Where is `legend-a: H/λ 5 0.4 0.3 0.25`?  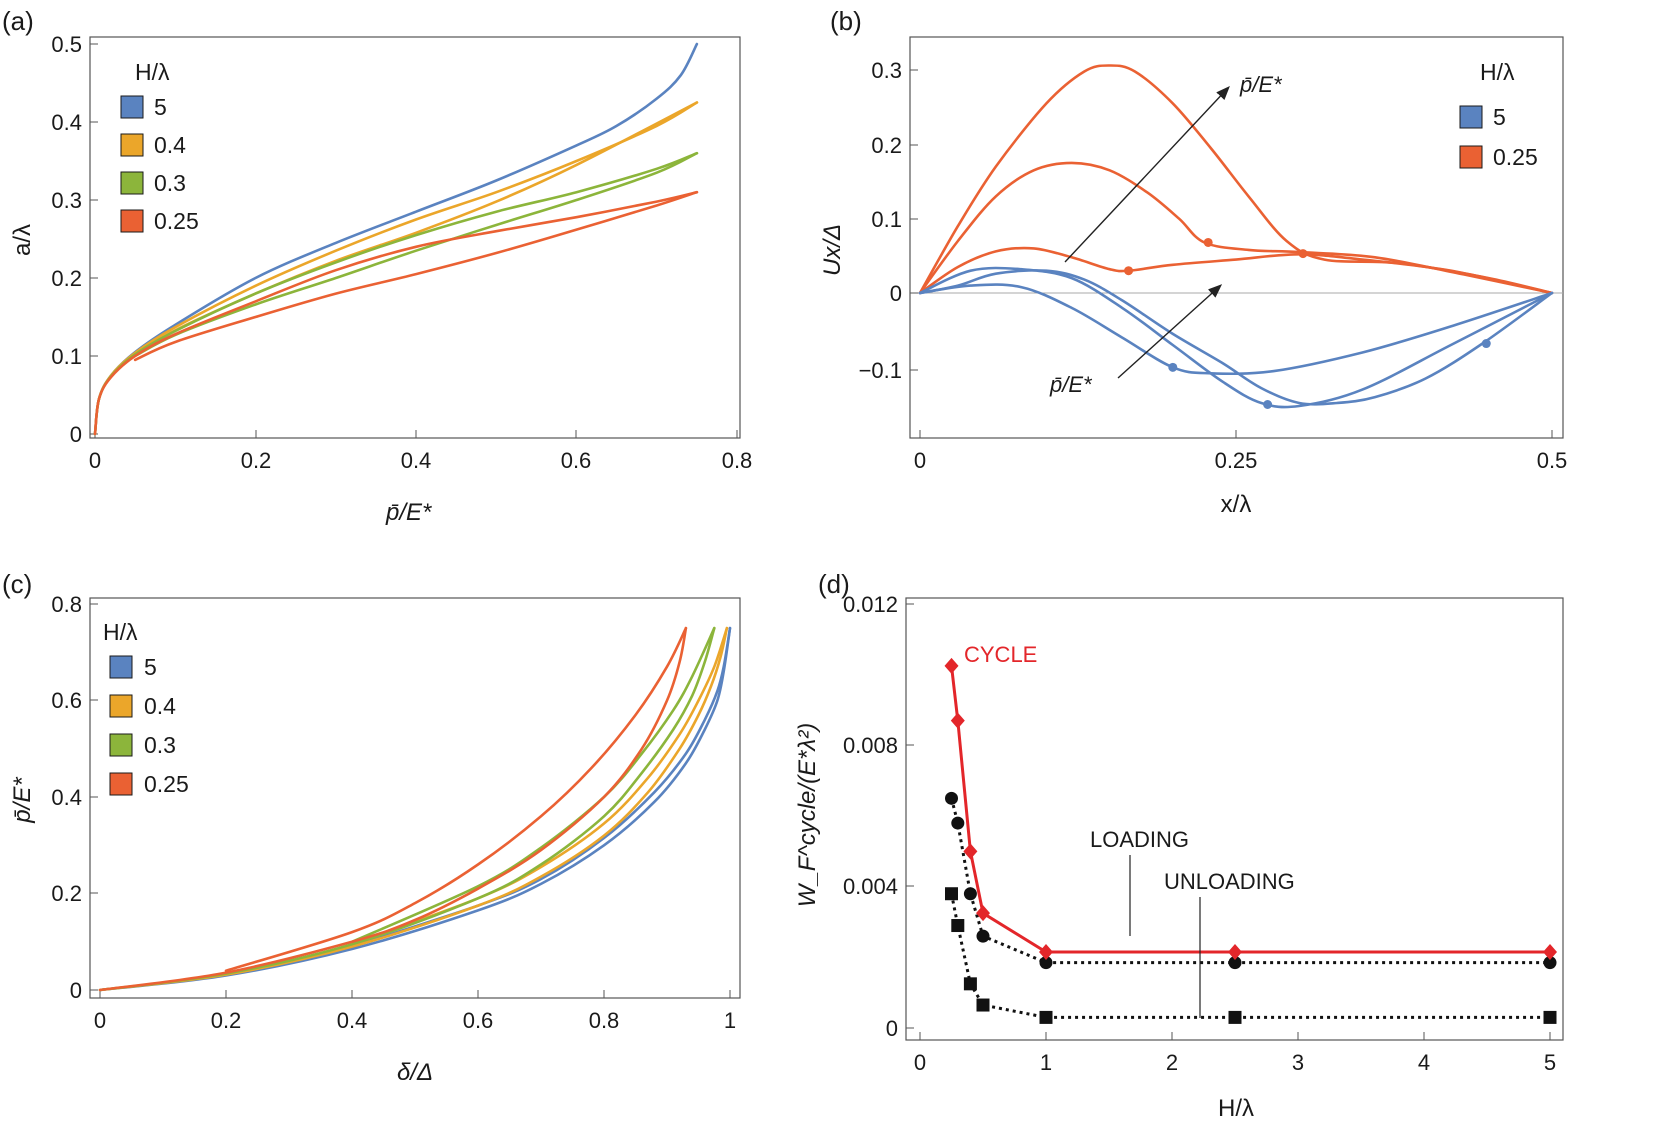
legend-a: H/λ 5 0.4 0.3 0.25 is located at coordinates (159, 146).